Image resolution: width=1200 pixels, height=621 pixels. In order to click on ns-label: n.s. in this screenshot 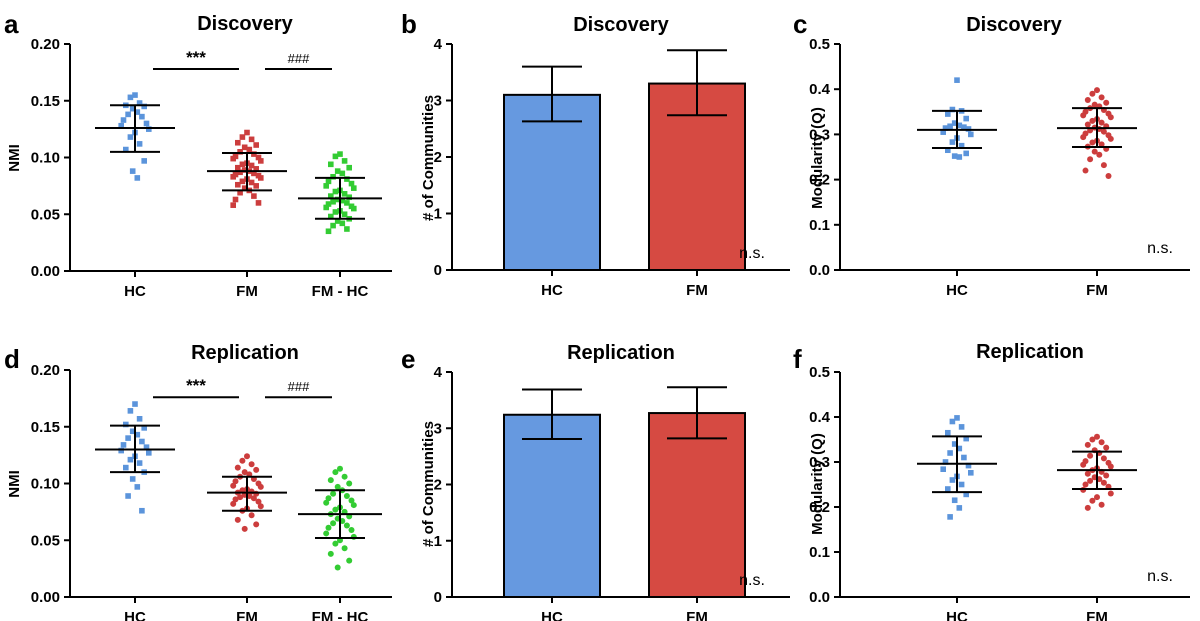, I will do `click(752, 253)`.